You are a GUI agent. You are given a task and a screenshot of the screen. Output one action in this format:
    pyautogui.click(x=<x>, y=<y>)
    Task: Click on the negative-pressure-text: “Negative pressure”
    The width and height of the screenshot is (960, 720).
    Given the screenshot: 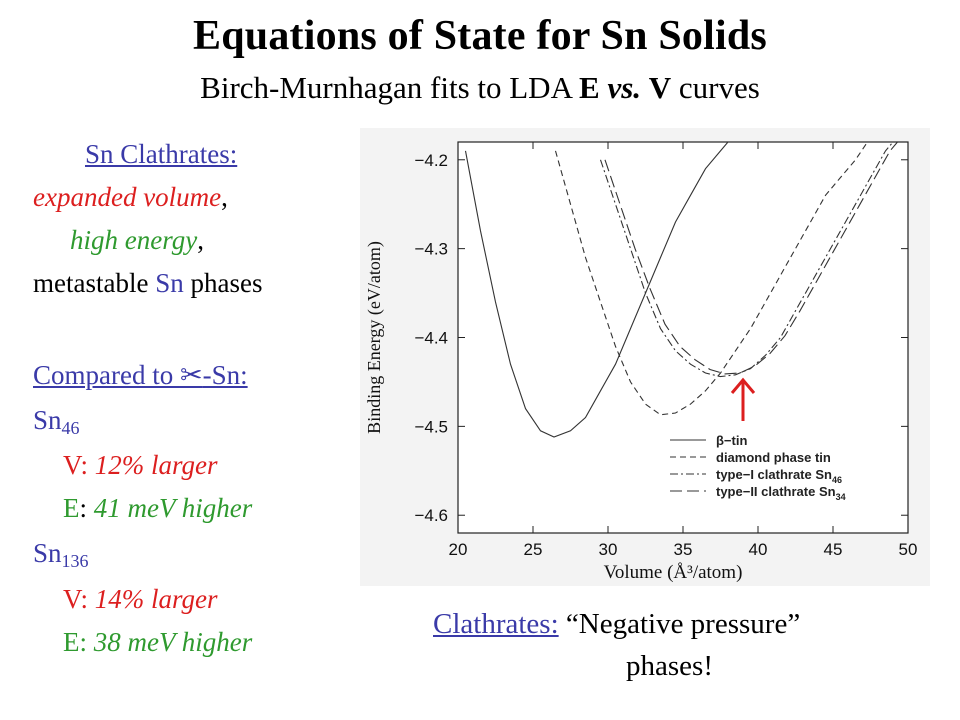 What is the action you would take?
    pyautogui.click(x=679, y=624)
    